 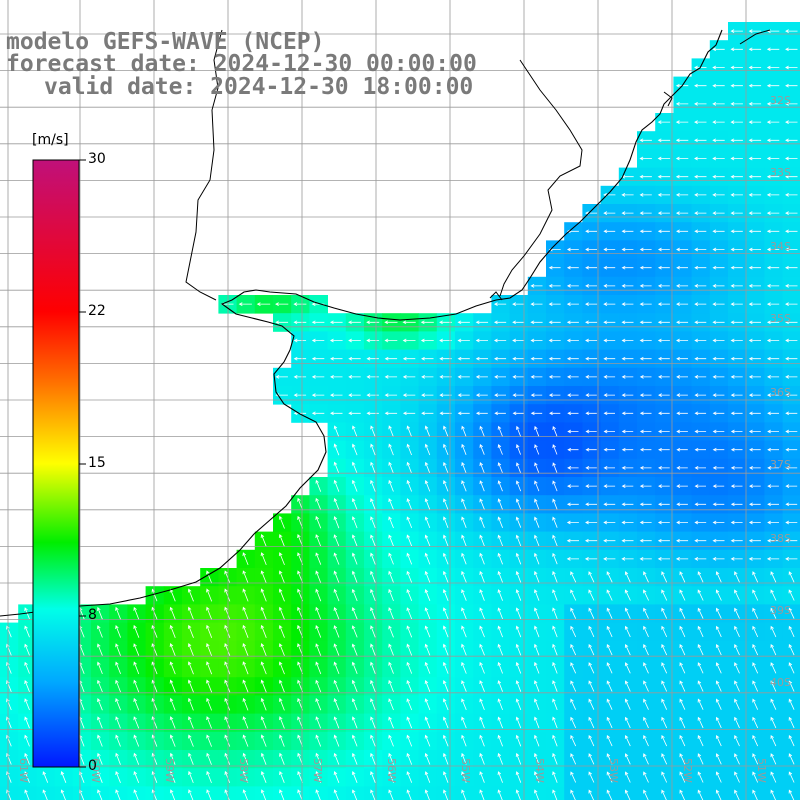 What do you see at coordinates (780, 391) in the screenshot?
I see `latitude-labels: 32S 33S 34S 35S 36S 37S 38S 39S 40S` at bounding box center [780, 391].